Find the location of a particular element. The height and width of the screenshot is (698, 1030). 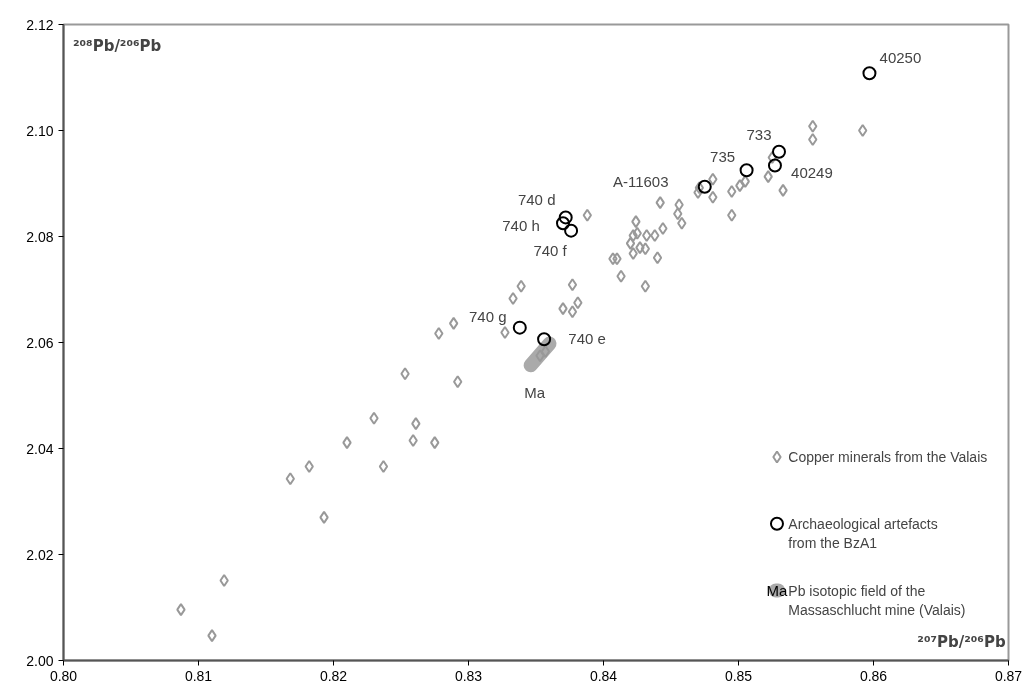

x-tick-label: 0.84 is located at coordinates (603, 675).